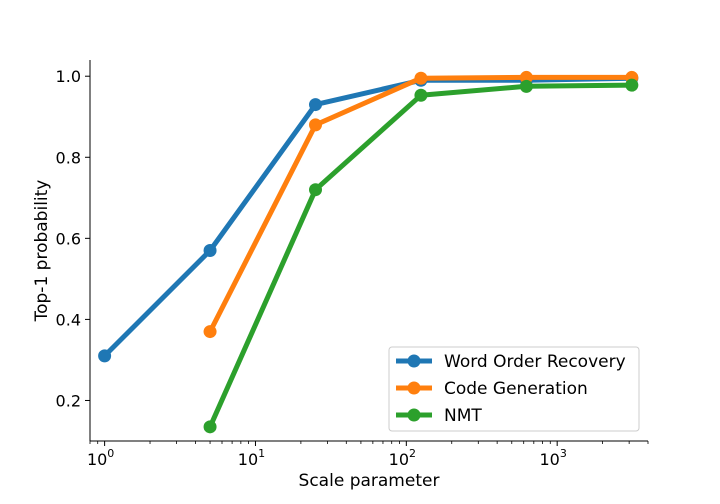  What do you see at coordinates (68, 400) in the screenshot?
I see `y-tick-label: 0.2` at bounding box center [68, 400].